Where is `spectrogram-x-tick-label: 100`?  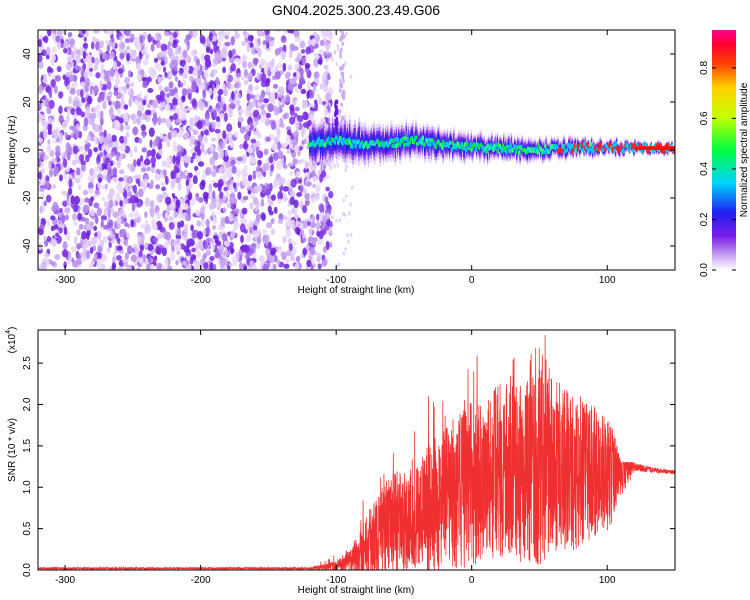
spectrogram-x-tick-label: 100 is located at coordinates (607, 280).